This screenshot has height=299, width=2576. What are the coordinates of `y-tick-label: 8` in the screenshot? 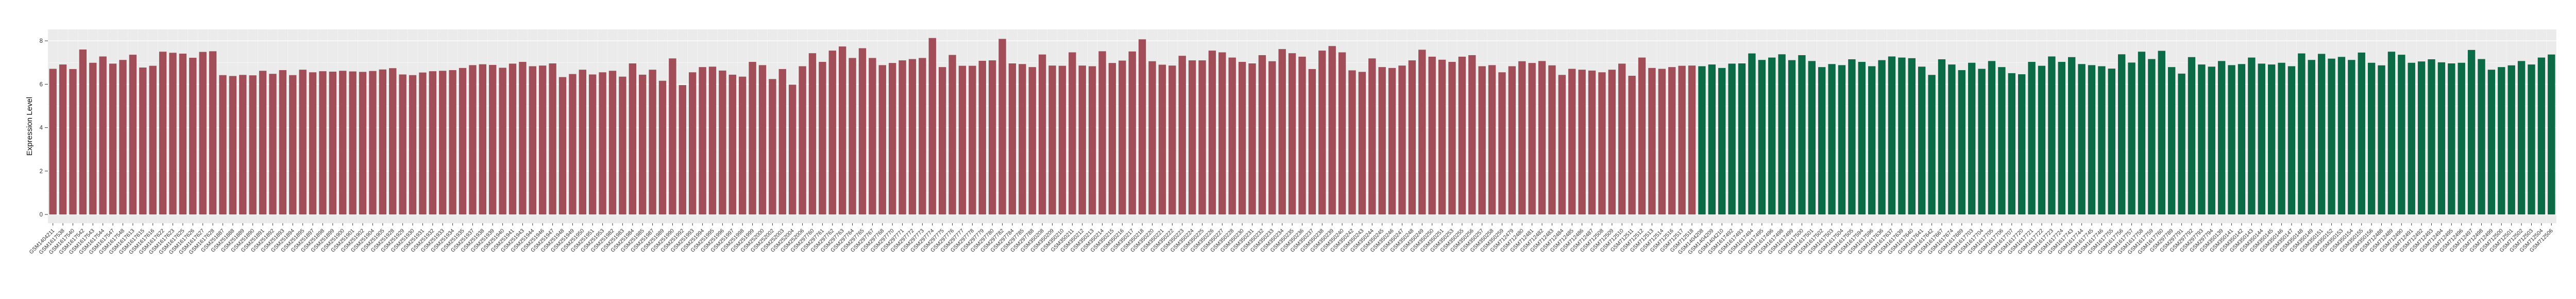 It's located at (41, 41).